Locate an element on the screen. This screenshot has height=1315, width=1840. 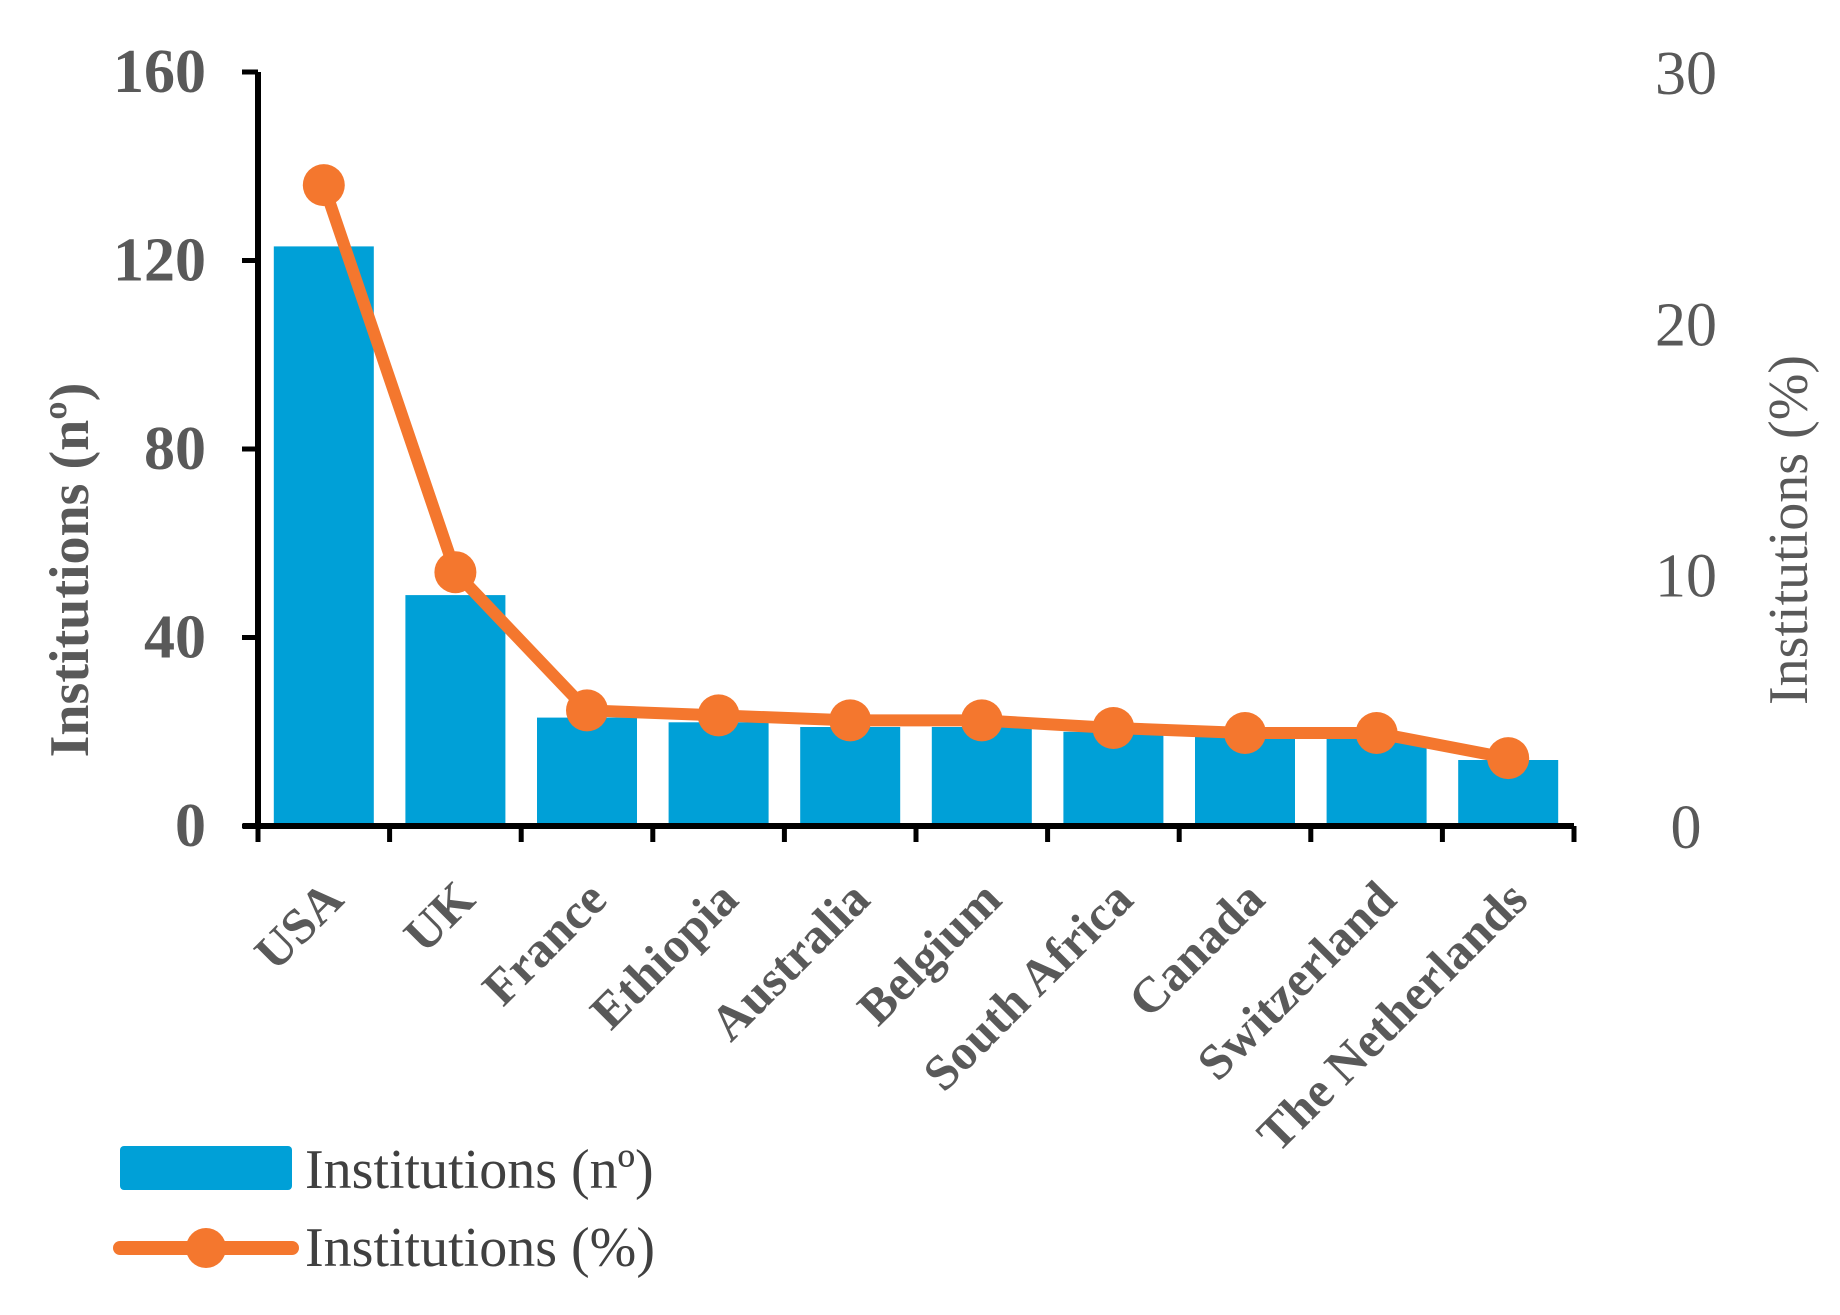
category-label-usa: USA is located at coordinates (298, 925).